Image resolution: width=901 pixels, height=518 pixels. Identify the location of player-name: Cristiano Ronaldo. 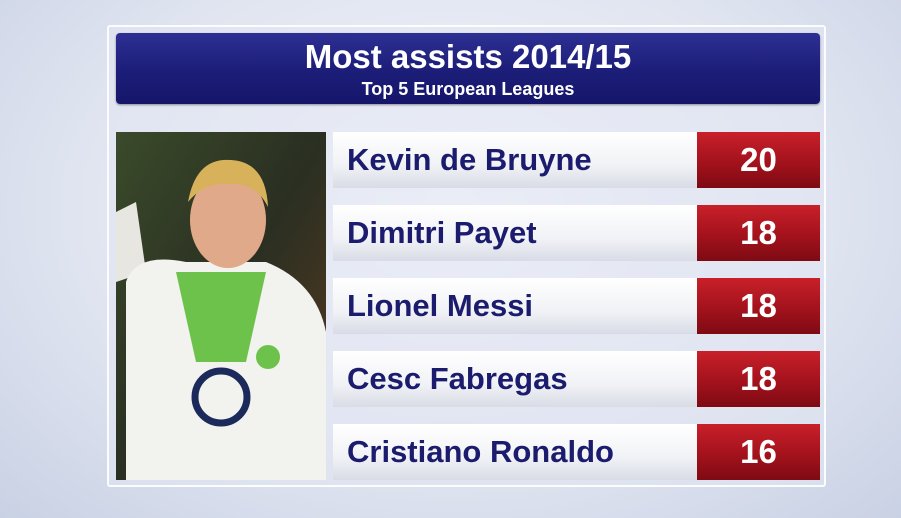
(515, 452).